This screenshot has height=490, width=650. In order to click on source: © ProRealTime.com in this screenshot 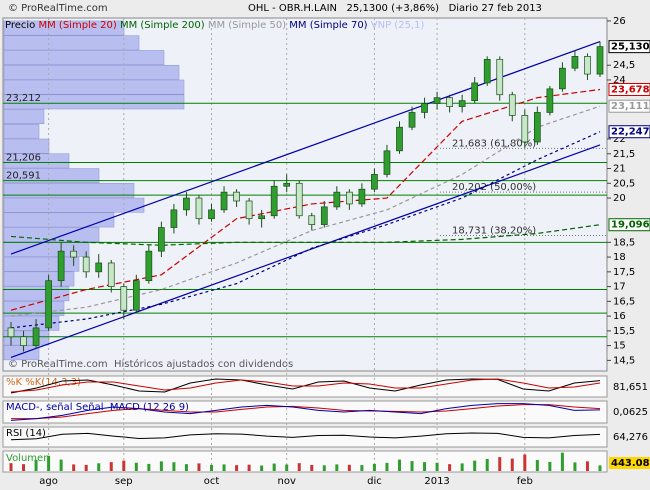, I will do `click(58, 8)`.